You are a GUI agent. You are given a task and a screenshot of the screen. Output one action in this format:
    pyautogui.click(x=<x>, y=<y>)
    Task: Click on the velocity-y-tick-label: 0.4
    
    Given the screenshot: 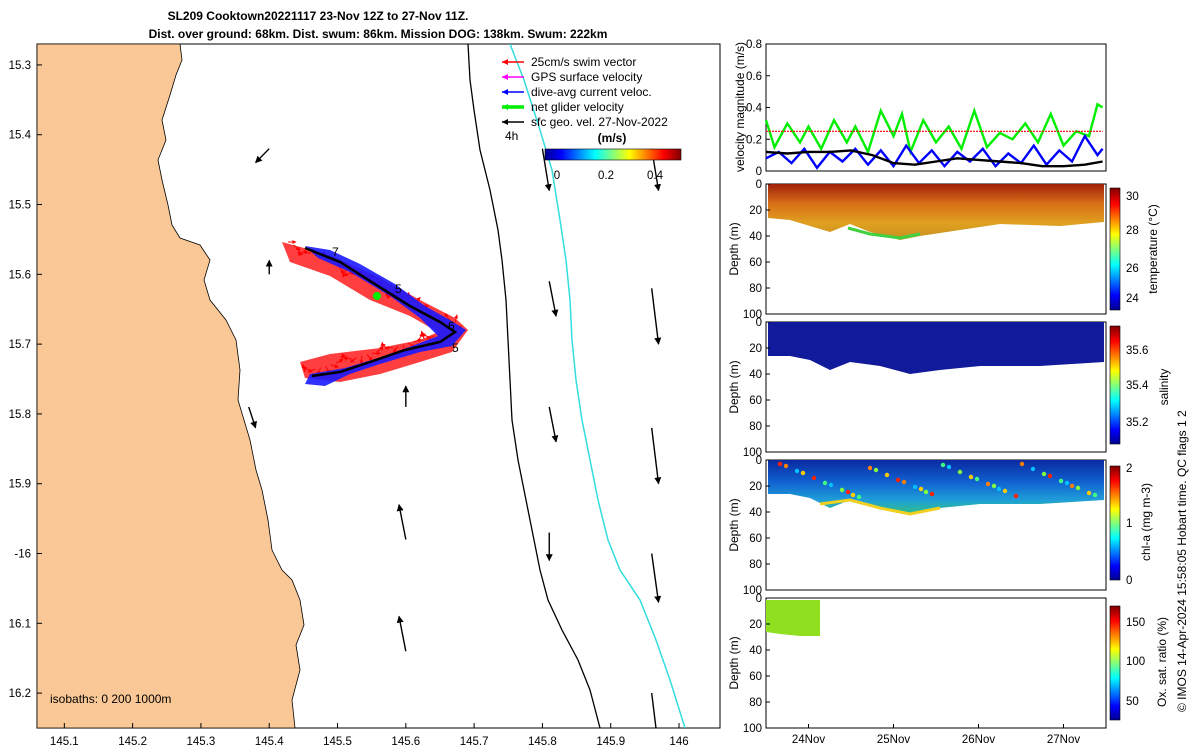 What is the action you would take?
    pyautogui.click(x=754, y=109)
    